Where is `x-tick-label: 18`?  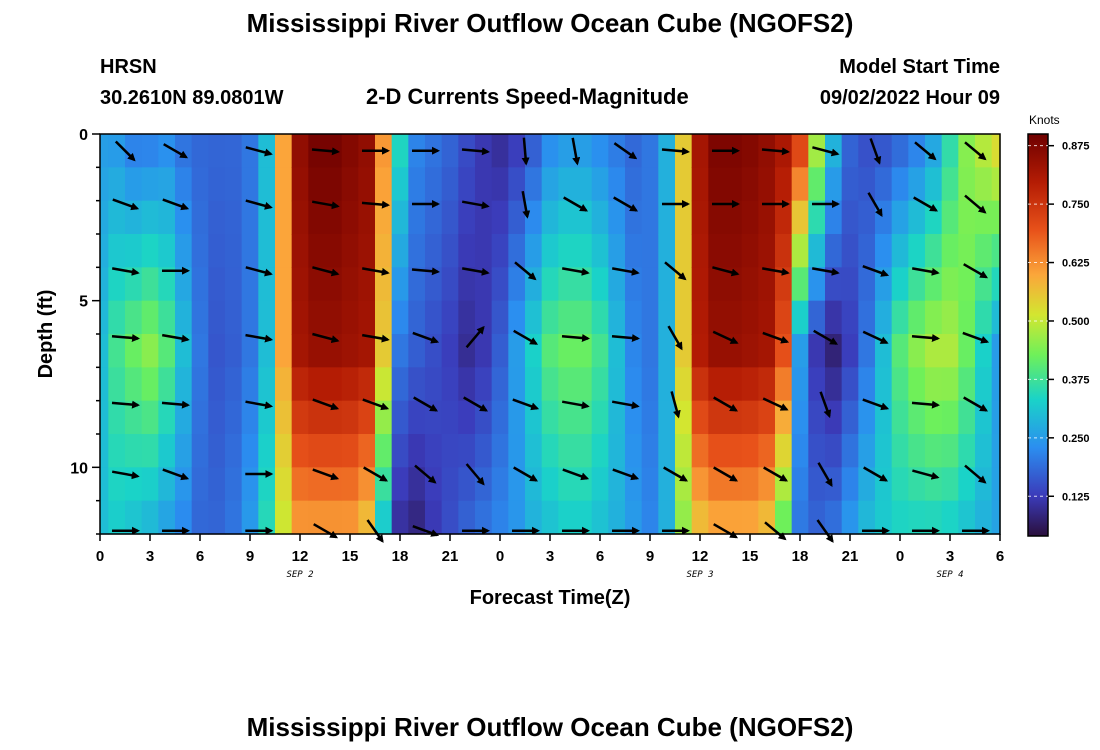 x-tick-label: 18 is located at coordinates (800, 556).